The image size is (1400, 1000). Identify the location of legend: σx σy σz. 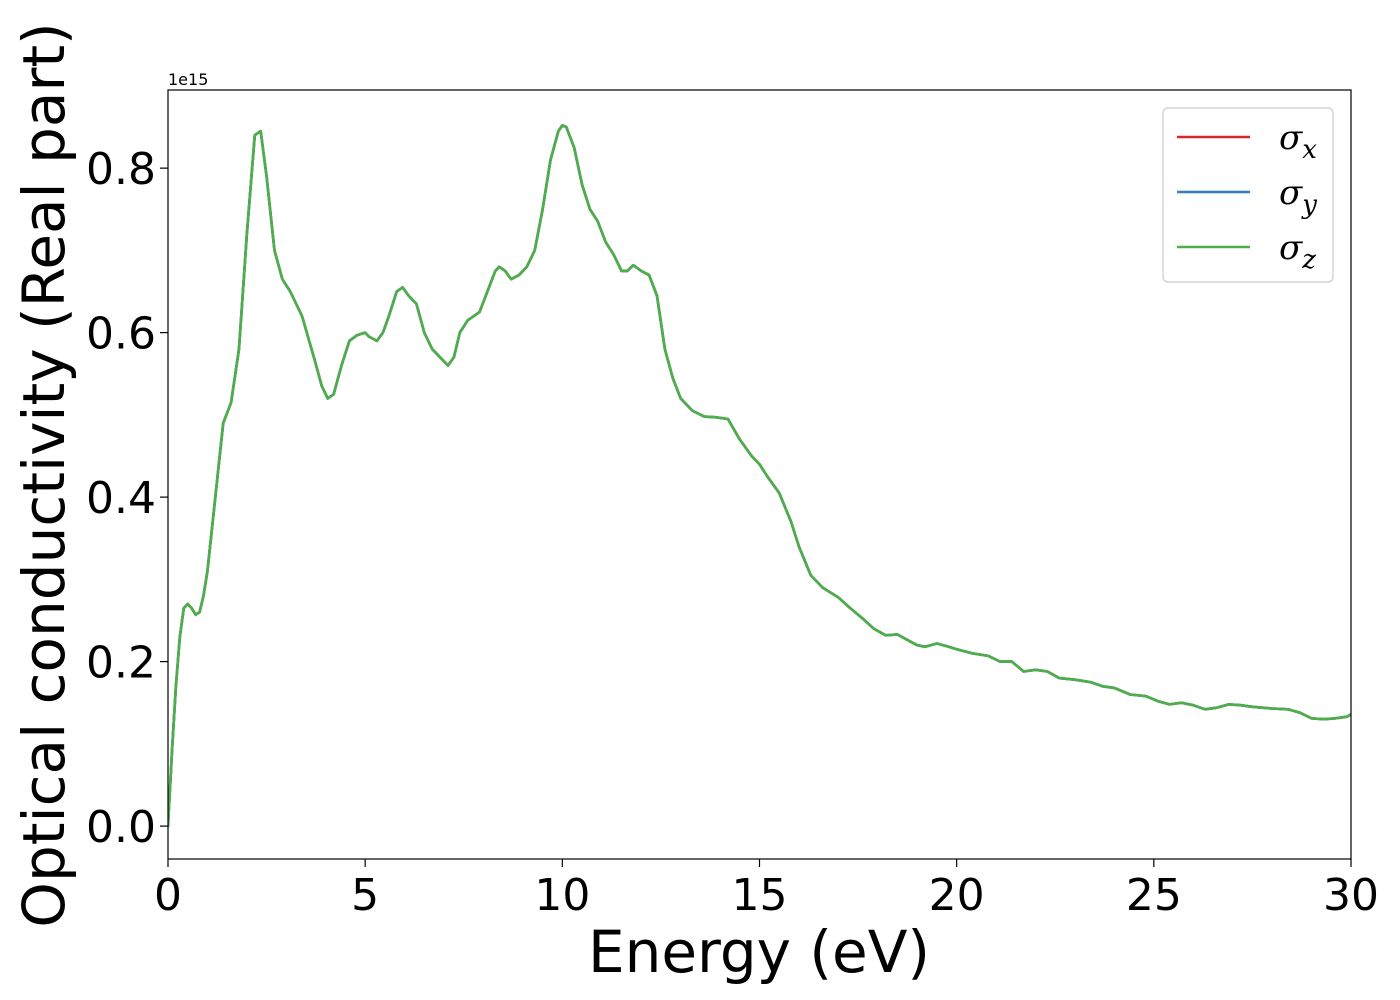
(1248, 195).